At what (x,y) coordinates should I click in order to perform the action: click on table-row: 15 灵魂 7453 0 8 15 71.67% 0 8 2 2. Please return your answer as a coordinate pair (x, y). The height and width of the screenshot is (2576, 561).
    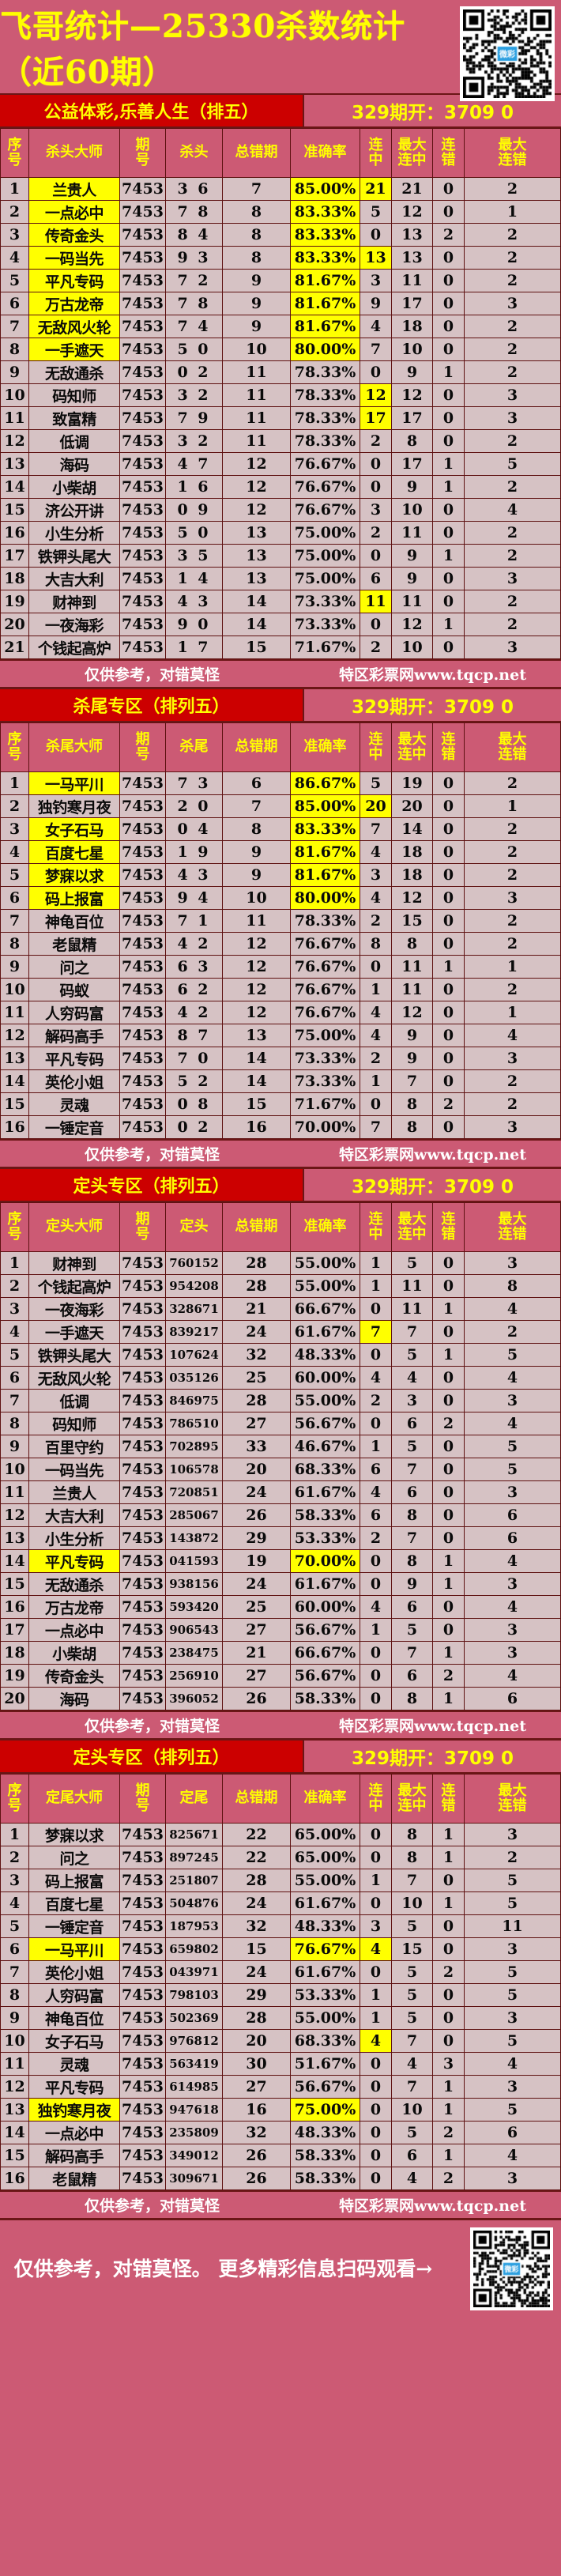
    Looking at the image, I should click on (280, 1104).